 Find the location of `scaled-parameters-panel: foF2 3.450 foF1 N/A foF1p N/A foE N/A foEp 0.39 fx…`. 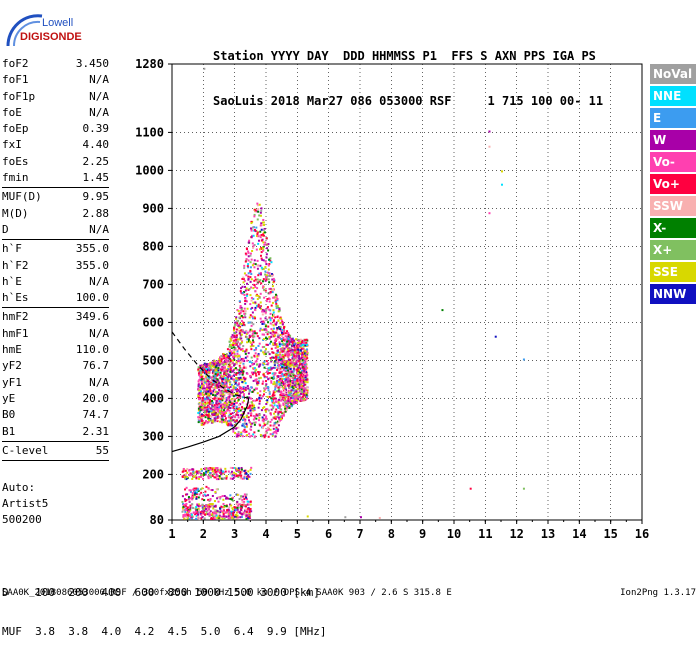

scaled-parameters-panel: foF2 3.450 foF1 N/A foF1p N/A foE N/A foEp 0.39 fx… is located at coordinates (55, 259).